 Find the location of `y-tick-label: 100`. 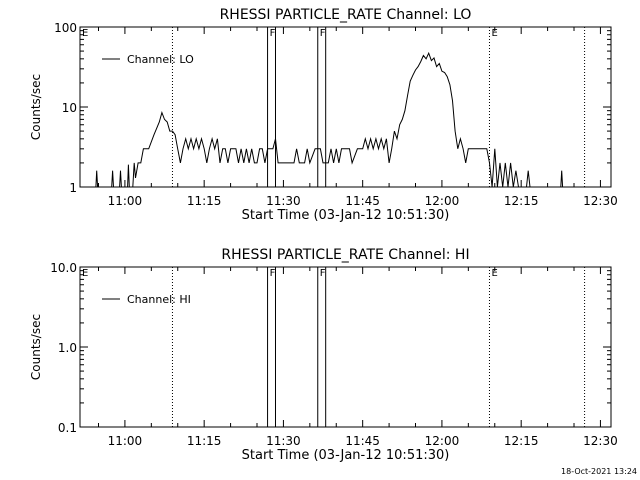

y-tick-label: 100 is located at coordinates (65, 28).